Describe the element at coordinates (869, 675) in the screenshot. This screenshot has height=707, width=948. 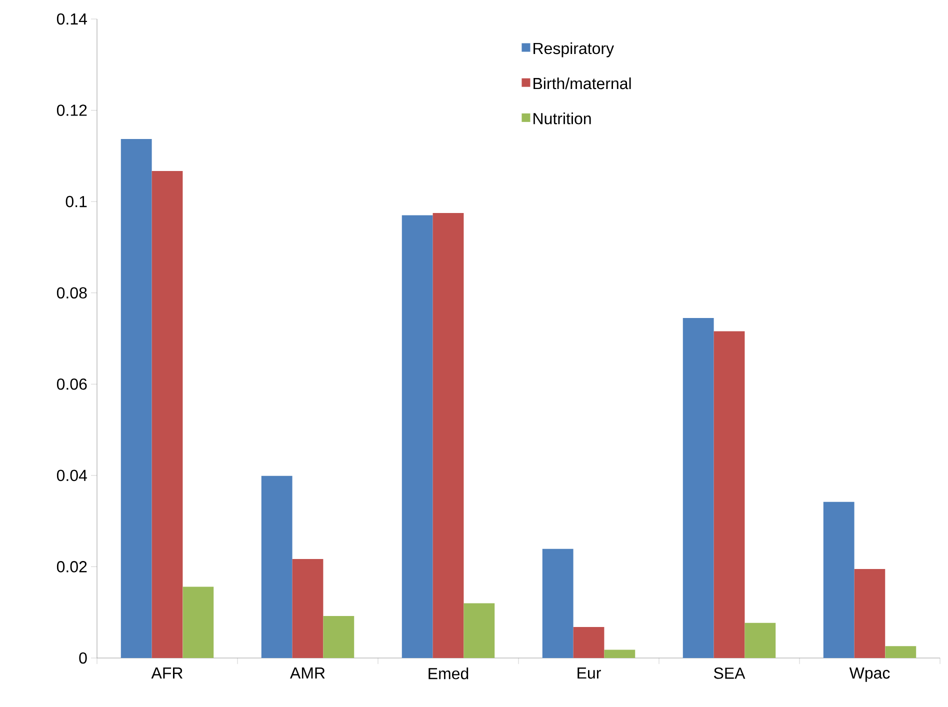
I see `x-tick-label: Wpac` at that location.